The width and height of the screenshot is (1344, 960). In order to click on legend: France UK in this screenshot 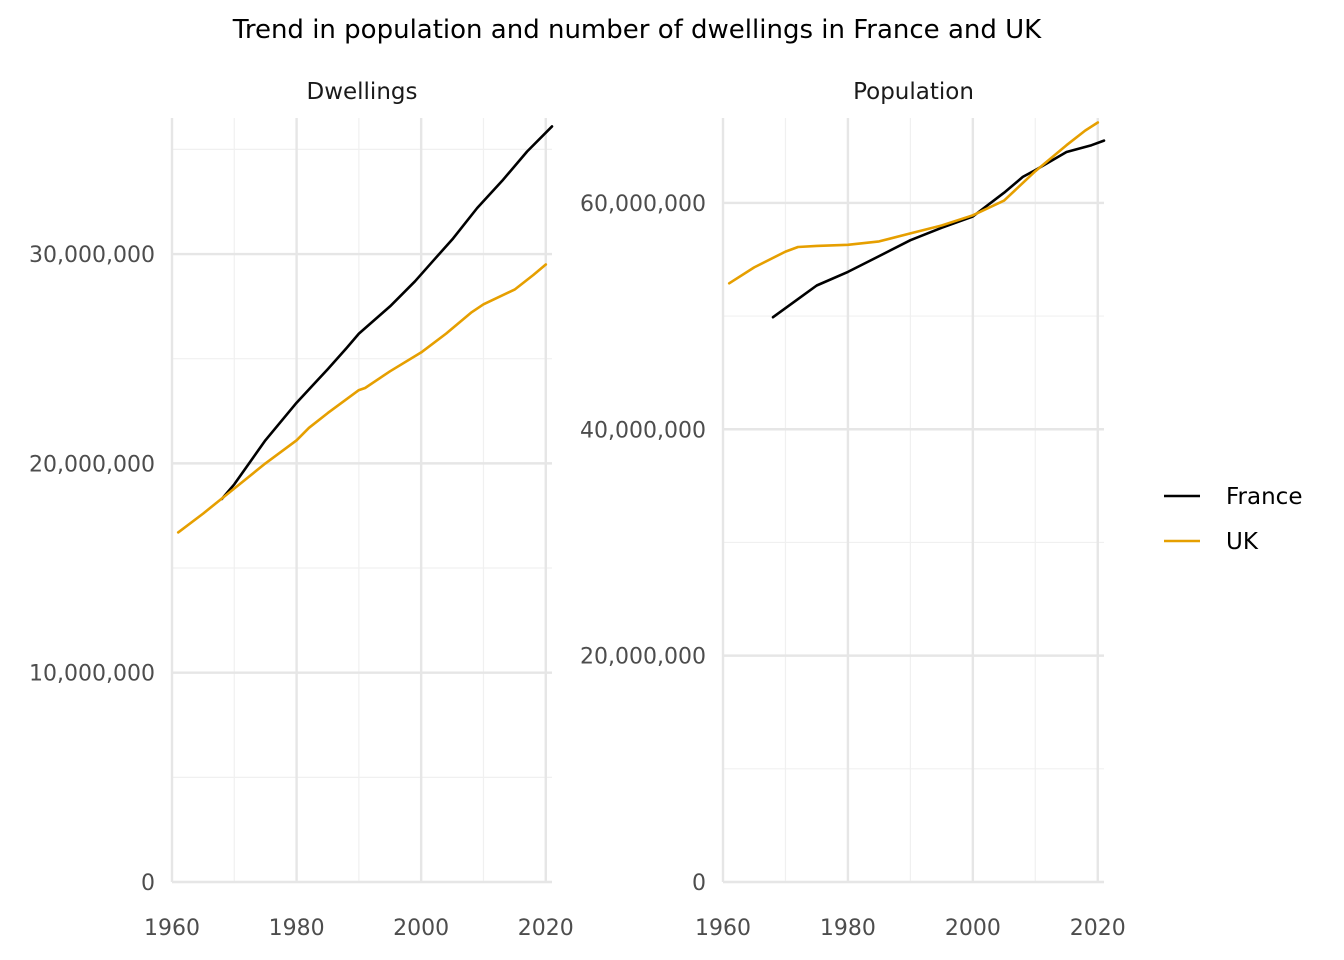, I will do `click(1233, 519)`.